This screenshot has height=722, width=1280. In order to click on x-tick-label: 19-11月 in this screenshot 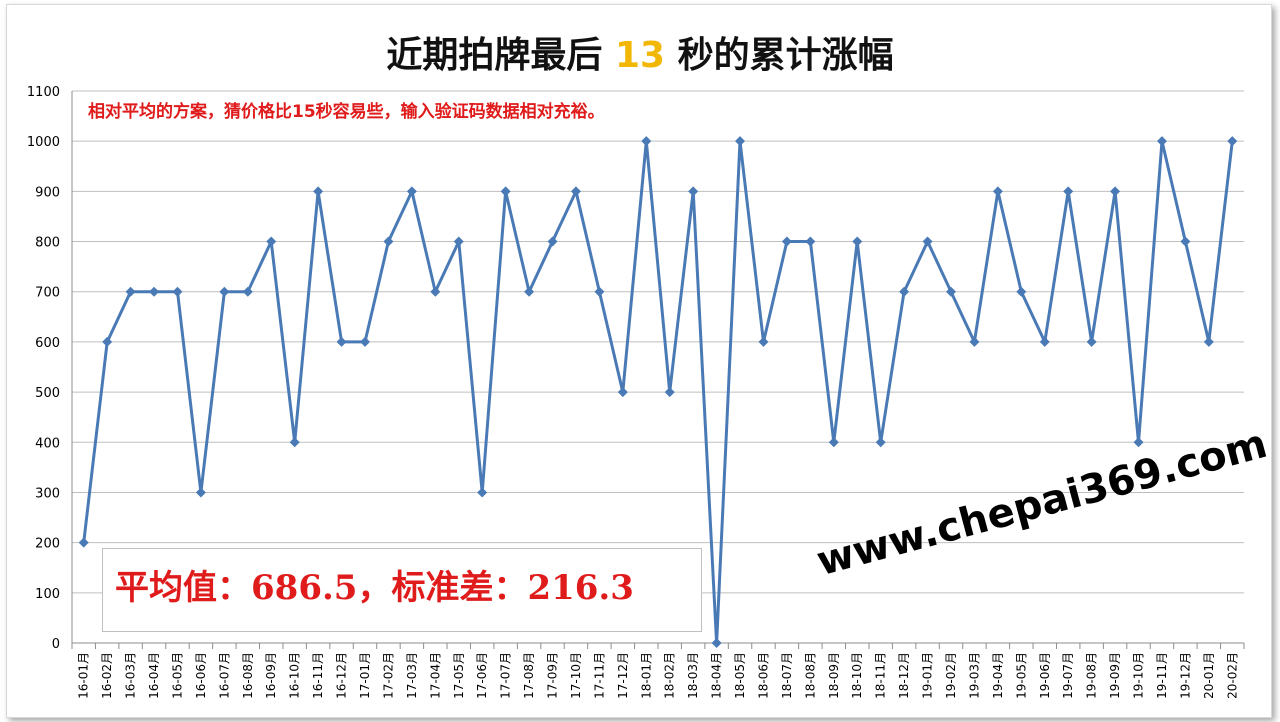, I will do `click(1162, 675)`.